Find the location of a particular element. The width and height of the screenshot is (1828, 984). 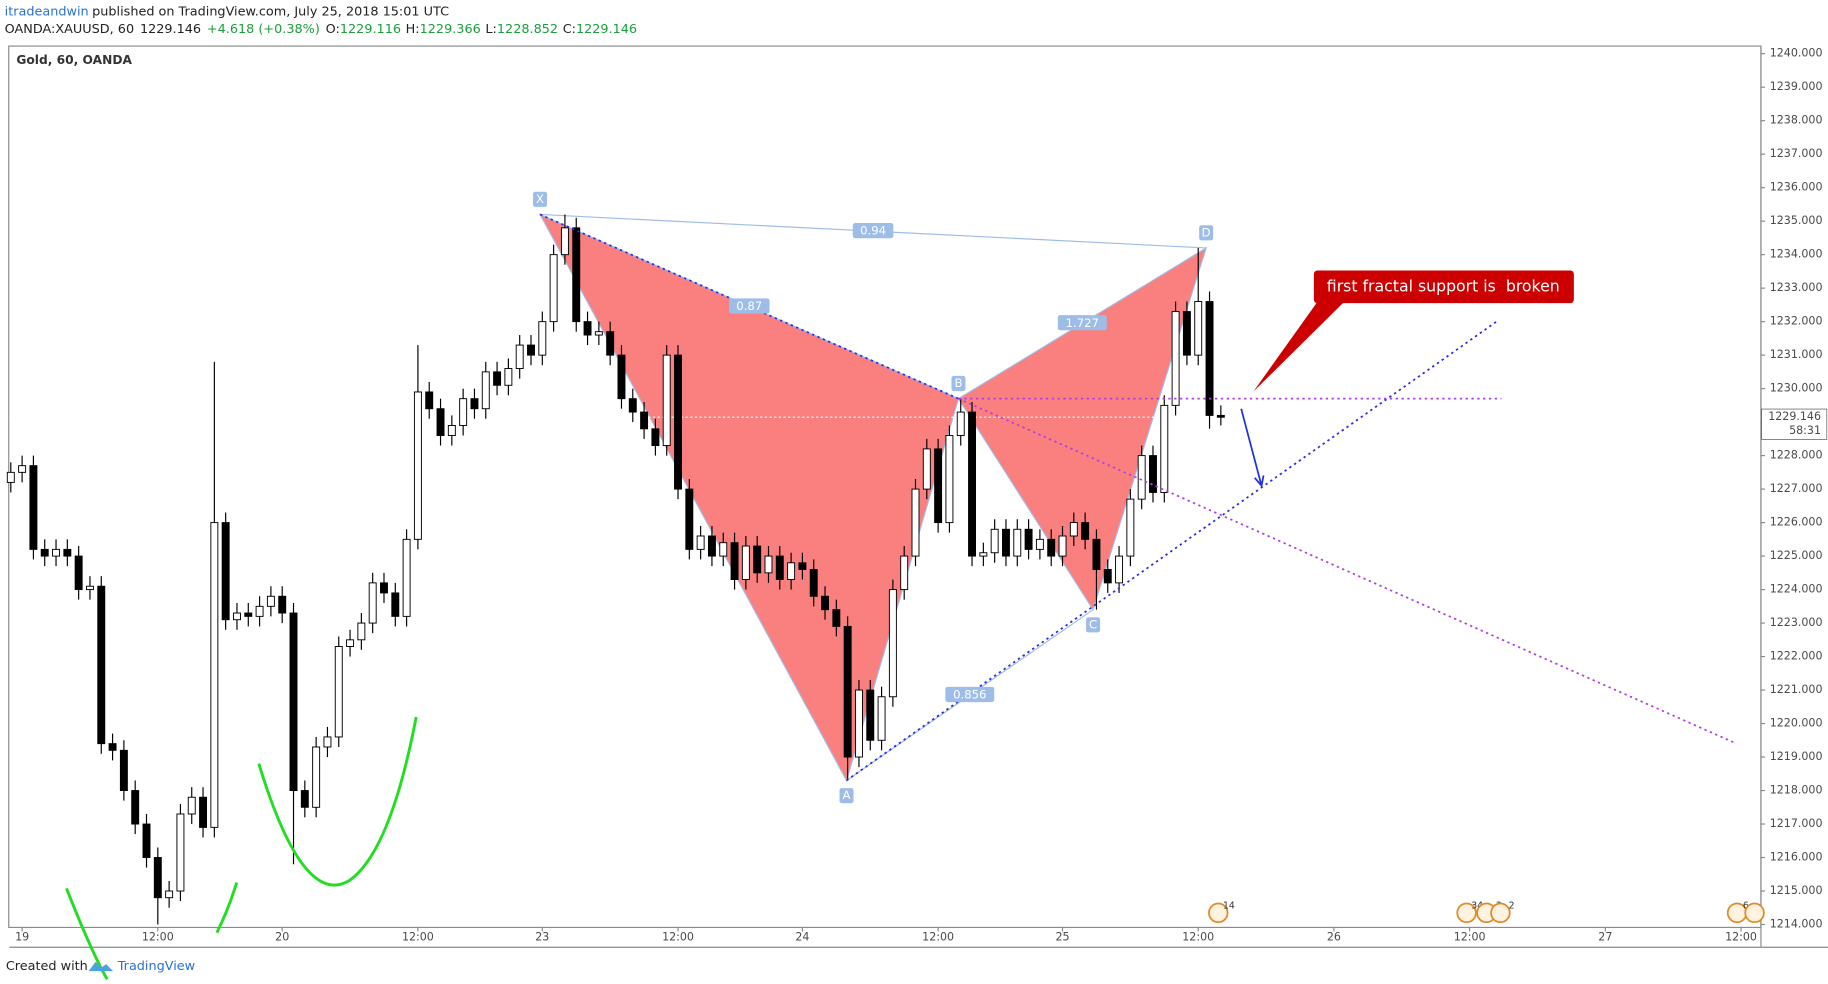

tv-logo is located at coordinates (101, 966).